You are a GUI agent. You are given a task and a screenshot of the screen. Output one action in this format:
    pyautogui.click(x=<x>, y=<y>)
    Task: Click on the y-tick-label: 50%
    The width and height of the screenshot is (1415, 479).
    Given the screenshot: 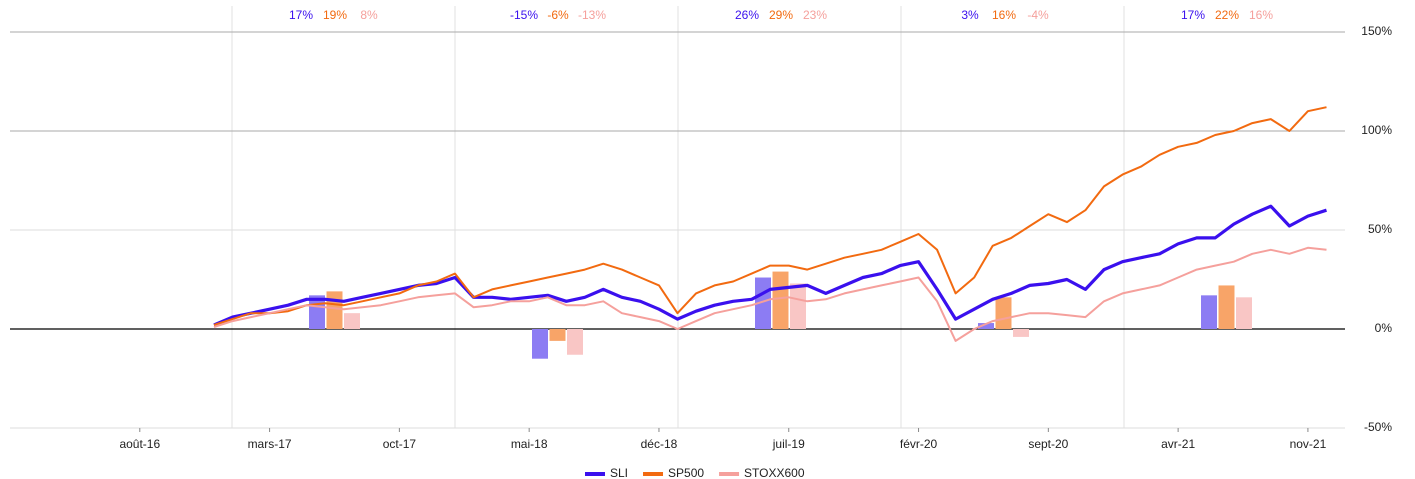 What is the action you would take?
    pyautogui.click(x=1380, y=229)
    